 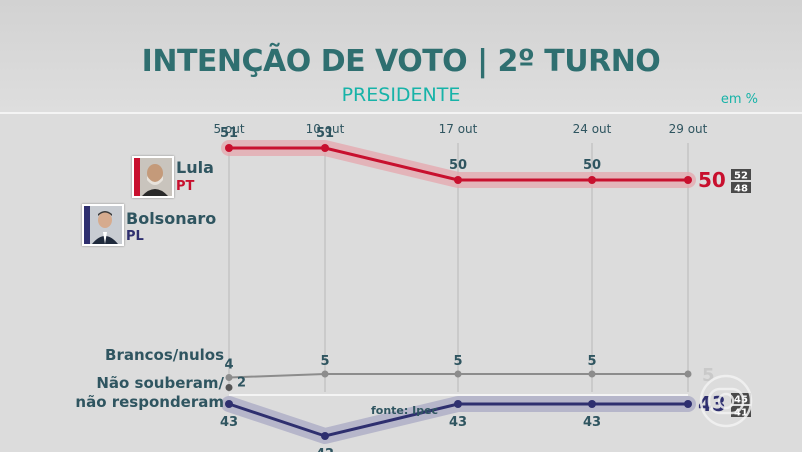 I want to click on lula-ci-lower-box, so click(x=741, y=187).